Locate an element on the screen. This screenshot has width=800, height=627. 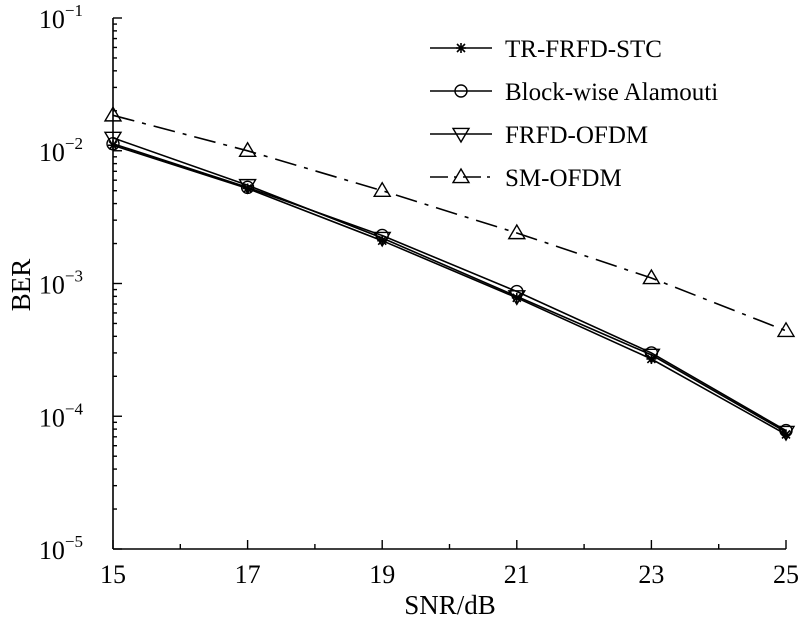
y-tick-label: 10⁻² is located at coordinates (61, 150).